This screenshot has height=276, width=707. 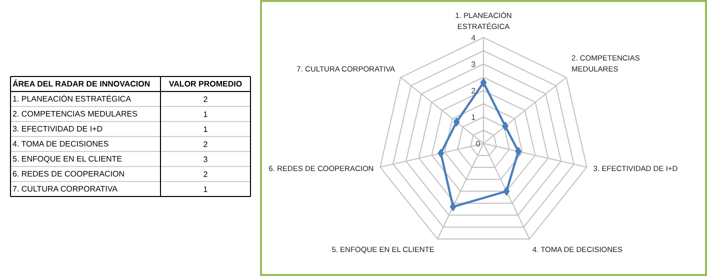 What do you see at coordinates (473, 64) in the screenshot?
I see `y-tick-label: 3` at bounding box center [473, 64].